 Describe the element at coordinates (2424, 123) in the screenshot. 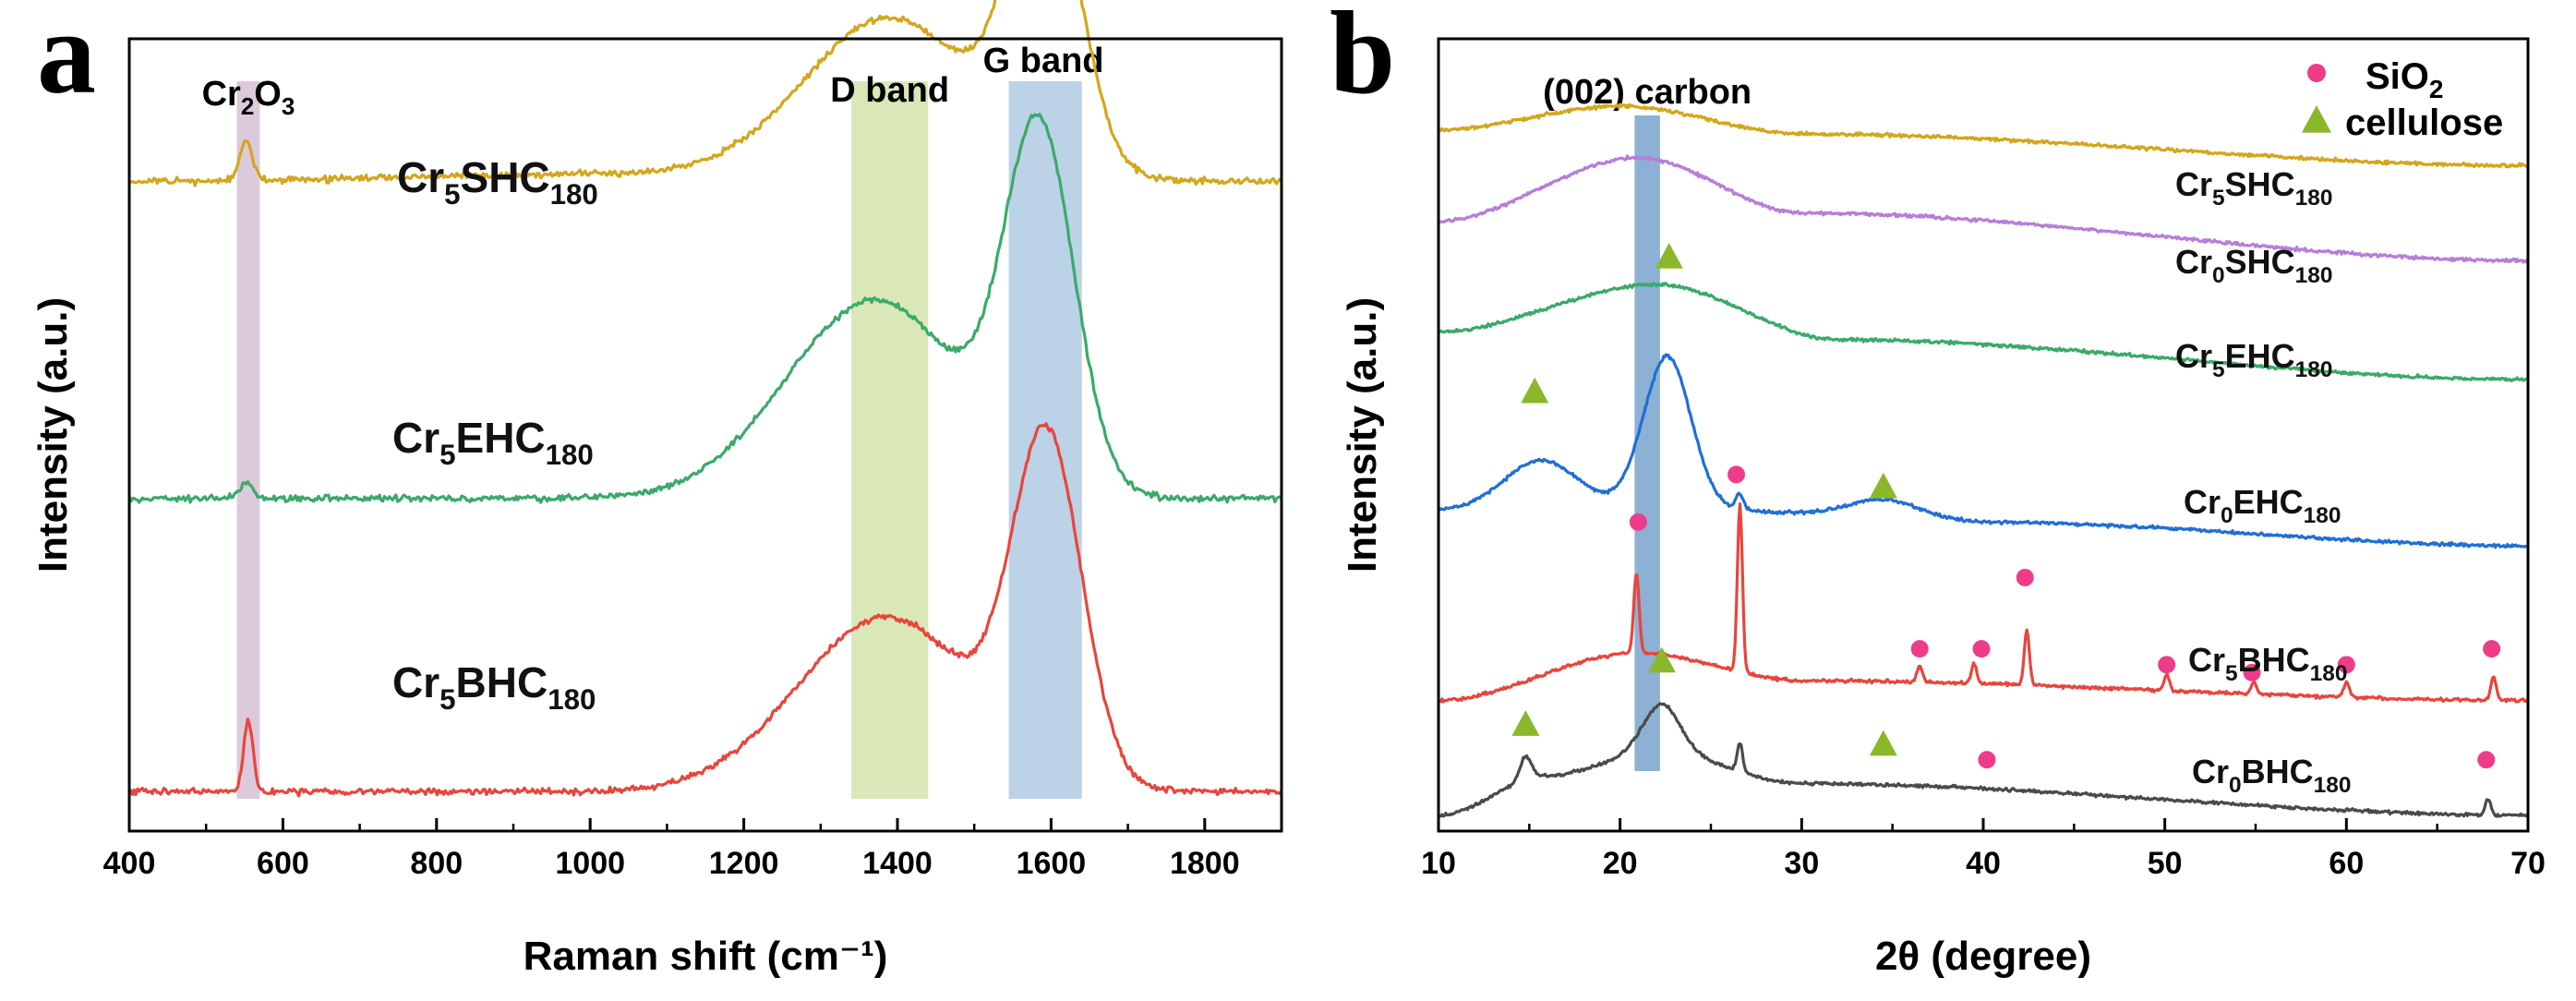

I see `legend-cellulose-label: cellulose` at that location.